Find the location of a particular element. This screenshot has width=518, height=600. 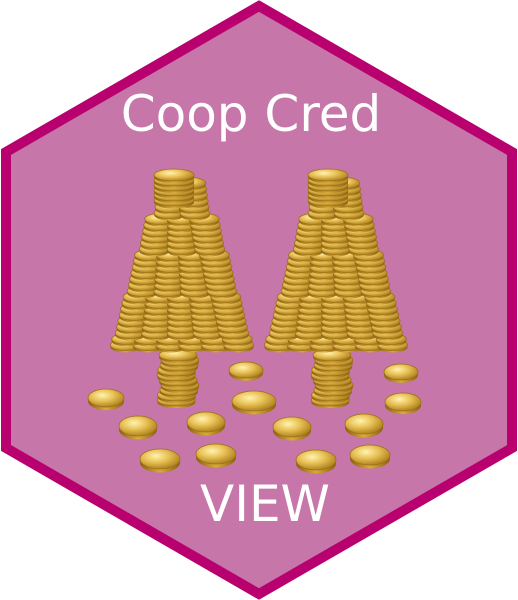

badge-title: Coop Cred is located at coordinates (251, 114).